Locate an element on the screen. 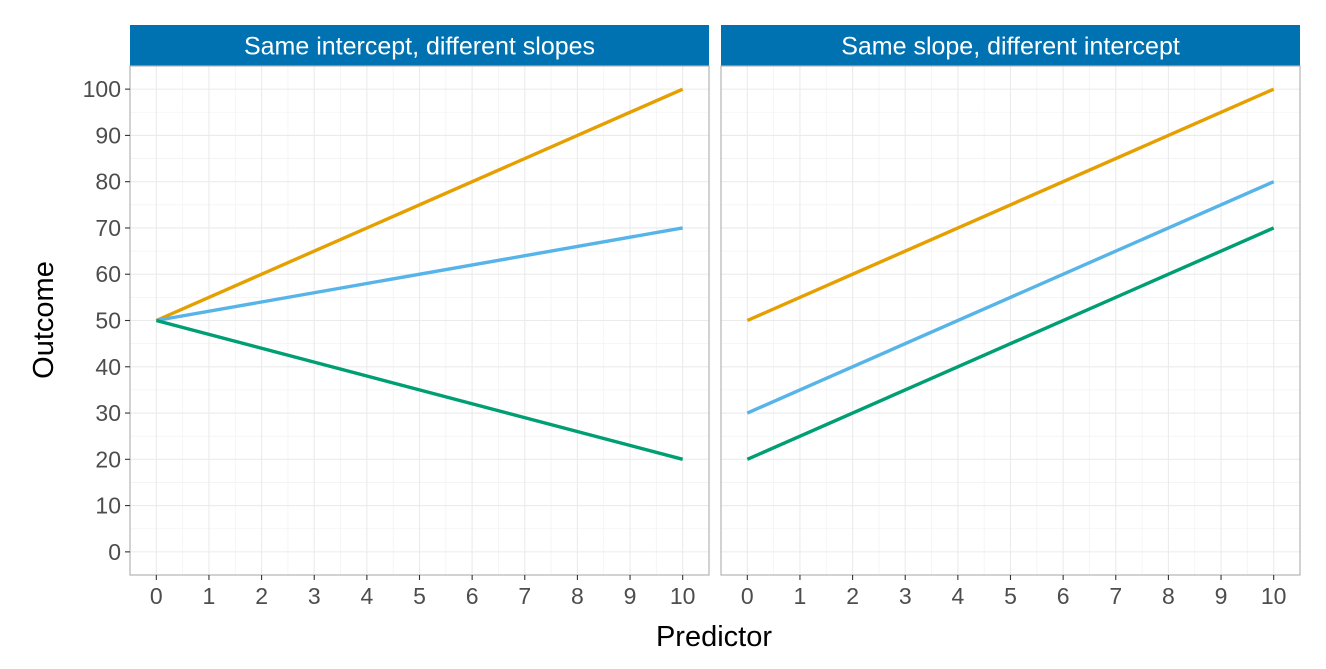  panel-title: Same slope, different intercept is located at coordinates (1010, 47).